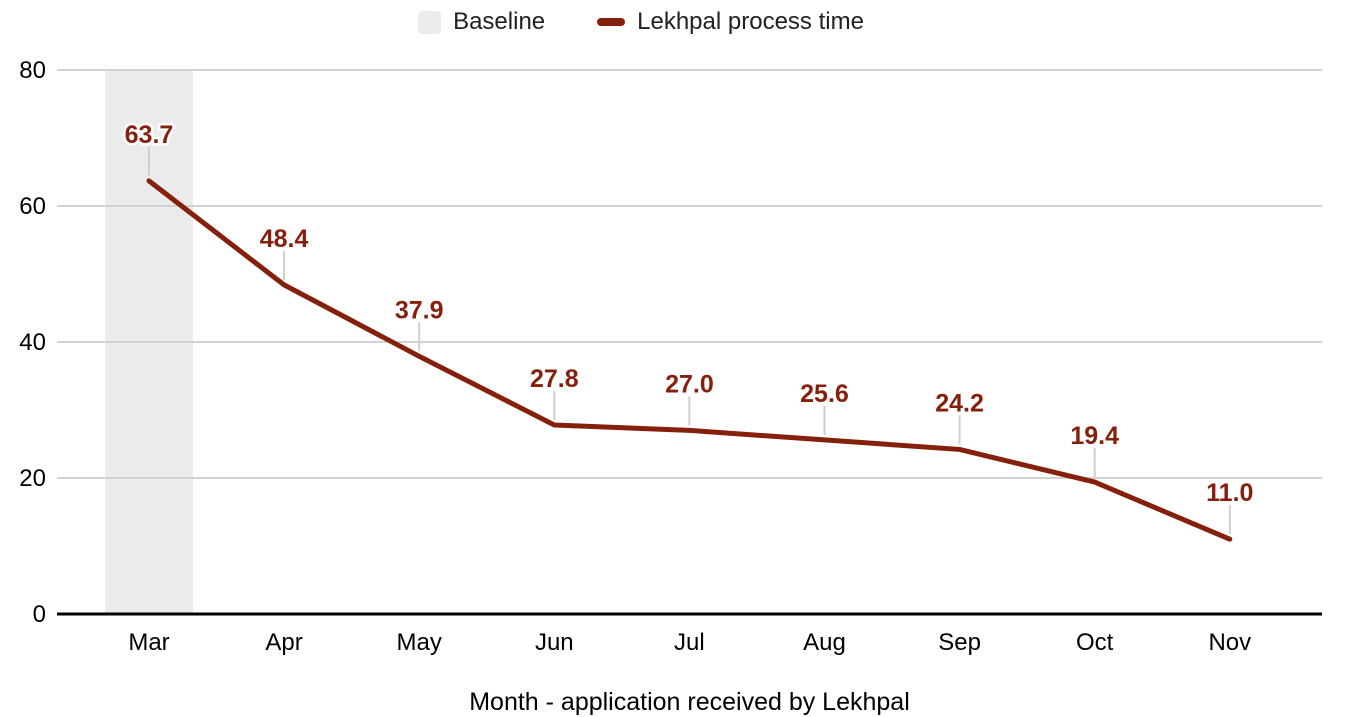 This screenshot has width=1352, height=717. What do you see at coordinates (959, 642) in the screenshot?
I see `x-tick-label-sep: Sep` at bounding box center [959, 642].